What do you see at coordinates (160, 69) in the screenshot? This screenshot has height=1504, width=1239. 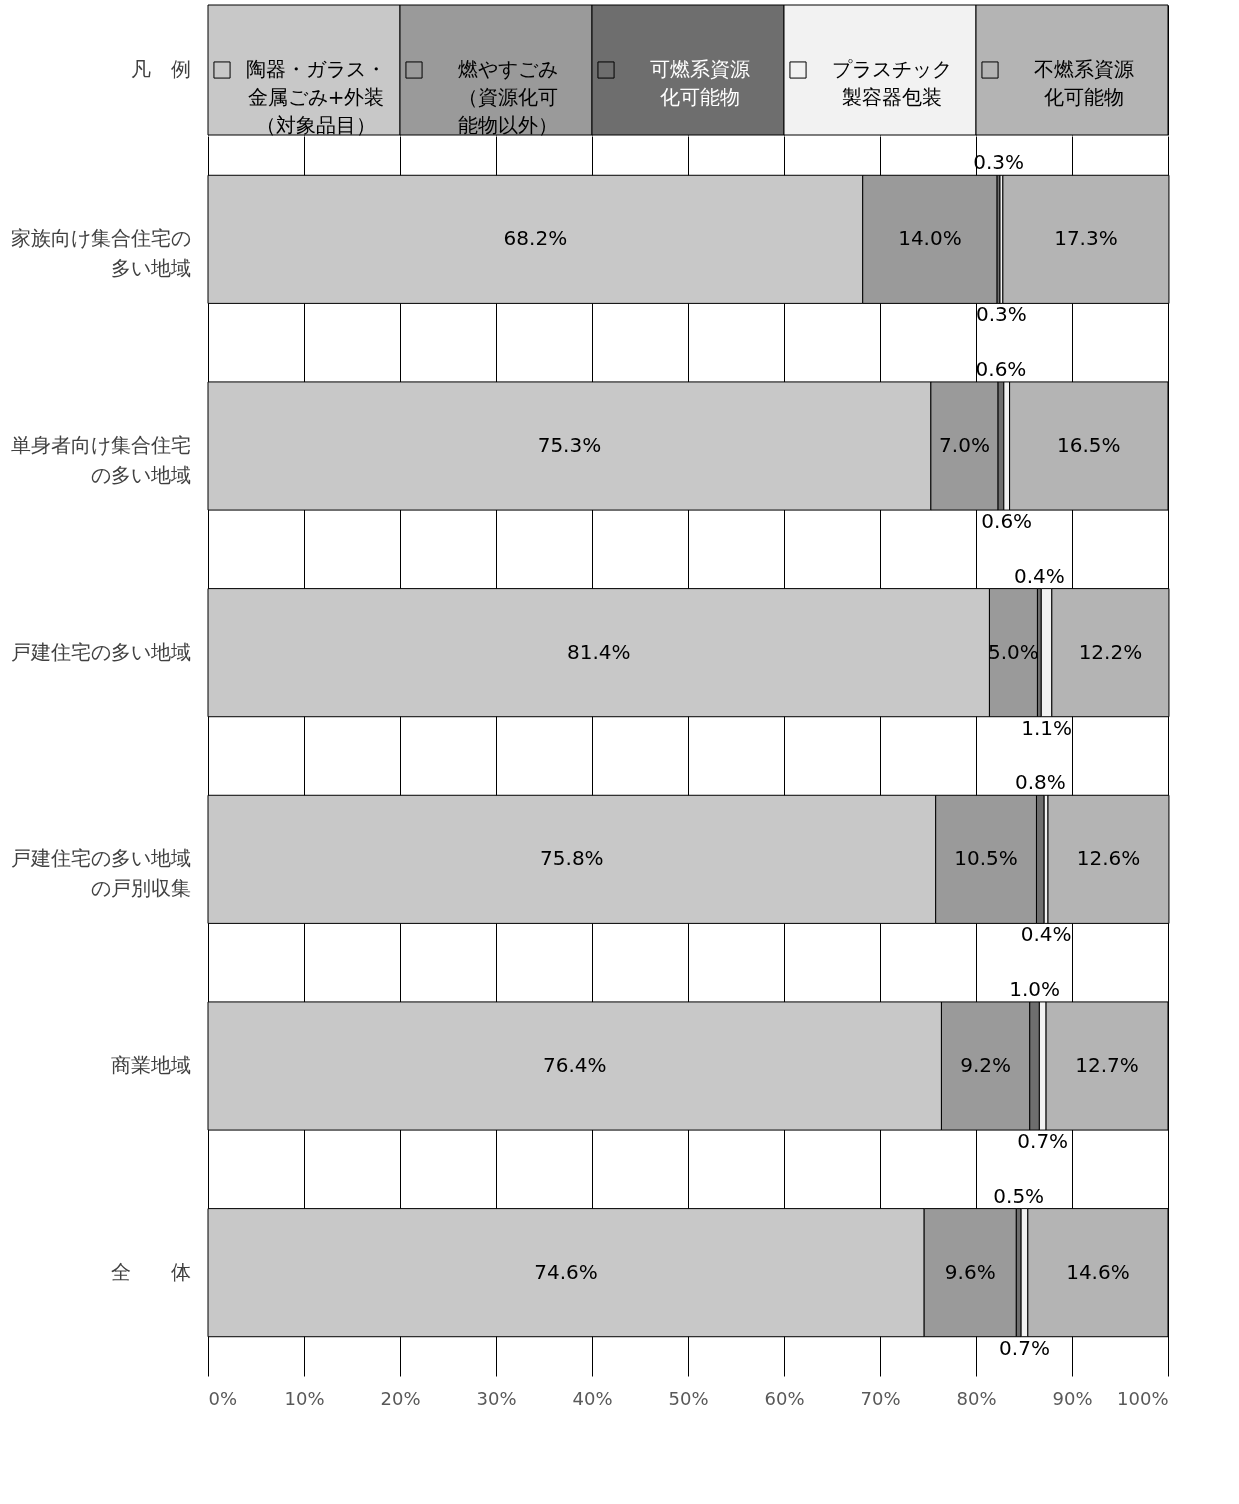 I see `legend-title: 凡 例` at bounding box center [160, 69].